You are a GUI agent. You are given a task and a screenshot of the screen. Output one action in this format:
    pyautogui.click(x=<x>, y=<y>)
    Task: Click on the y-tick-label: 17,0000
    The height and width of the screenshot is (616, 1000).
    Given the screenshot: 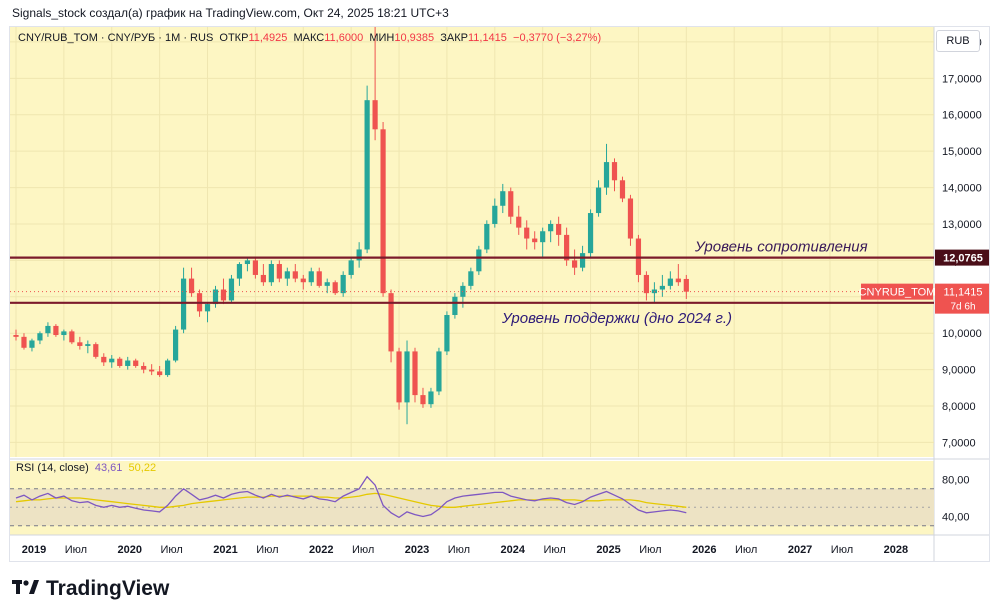 What is the action you would take?
    pyautogui.click(x=962, y=79)
    